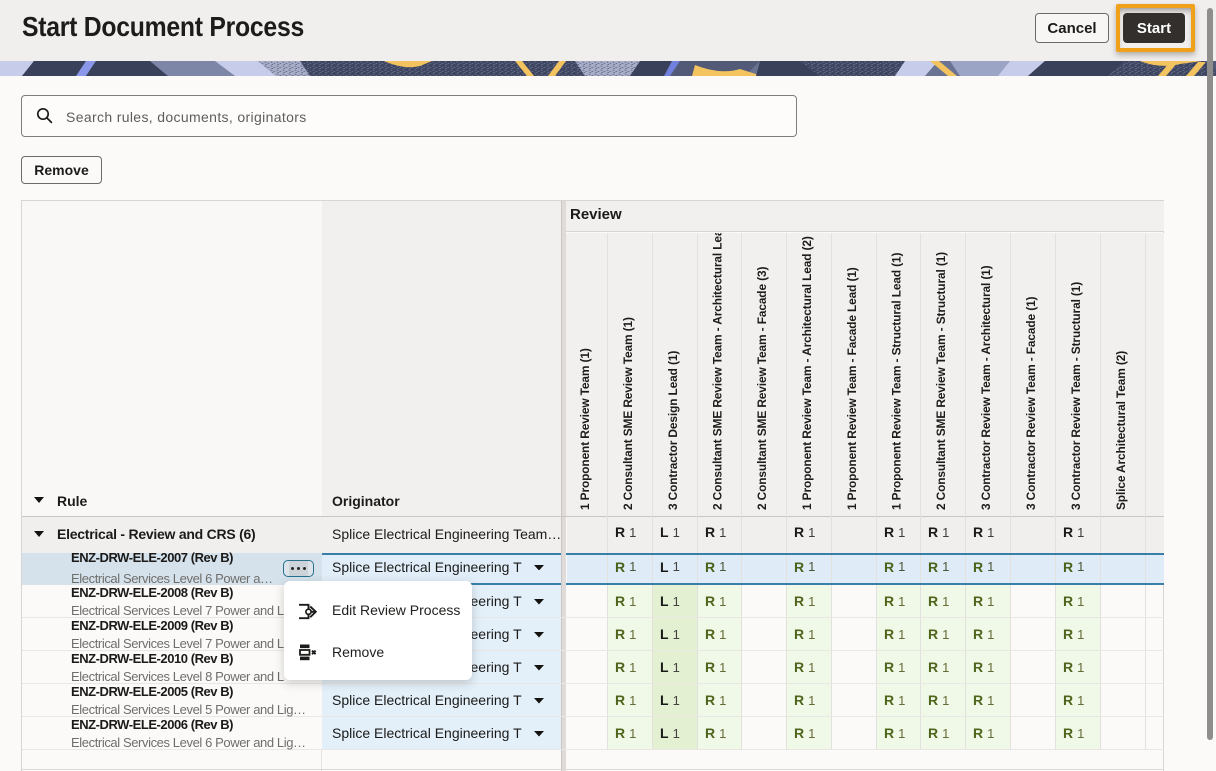  I want to click on svg-text:2 Consultant SME Review Team (: 2 Consultant SME Review Team (1), so click(628, 413).